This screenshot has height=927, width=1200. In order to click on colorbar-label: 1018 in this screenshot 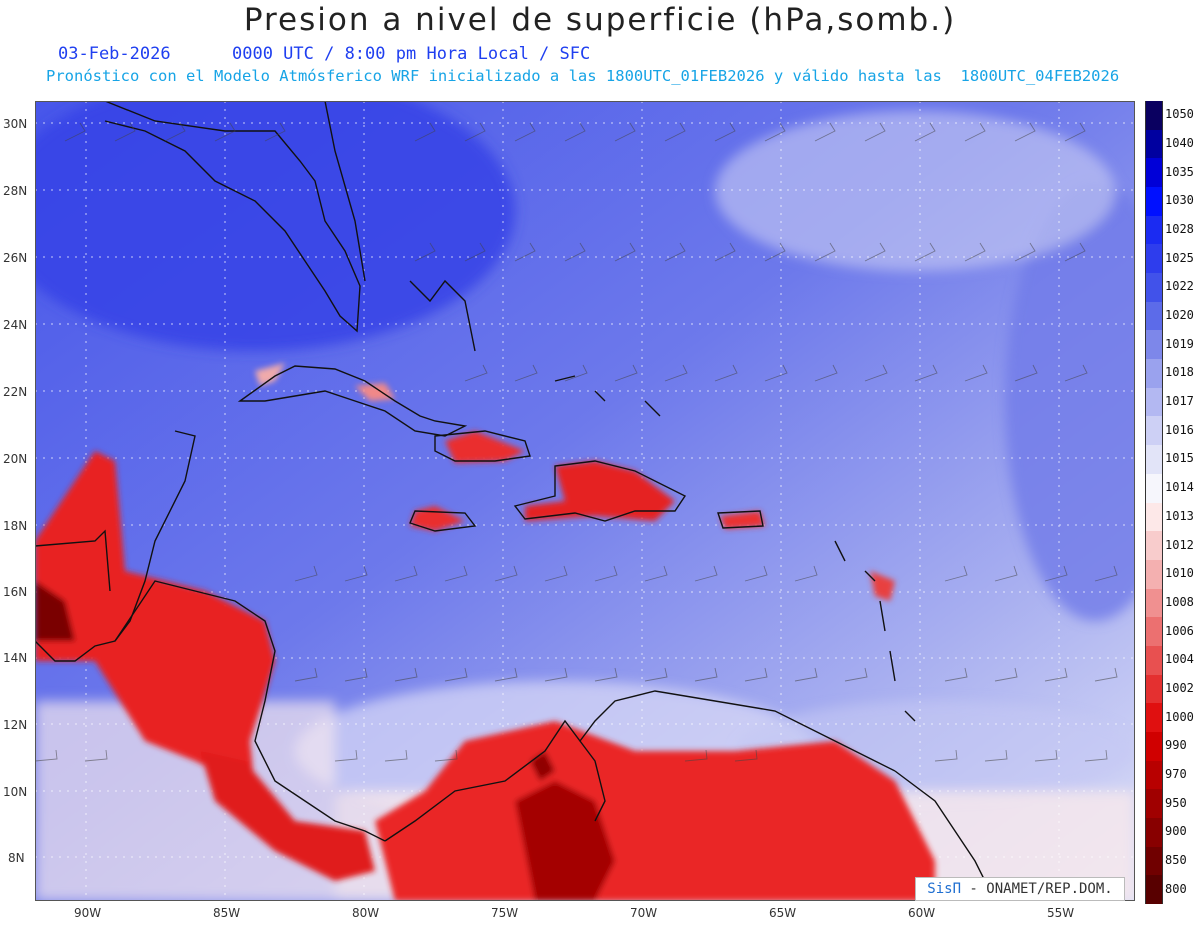, I will do `click(1179, 372)`.